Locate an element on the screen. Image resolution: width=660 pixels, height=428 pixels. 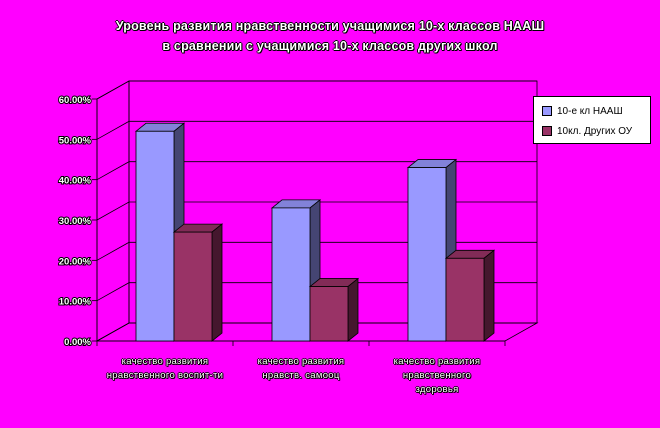
legend-entry: 10-е кл НААШ is located at coordinates (582, 111).